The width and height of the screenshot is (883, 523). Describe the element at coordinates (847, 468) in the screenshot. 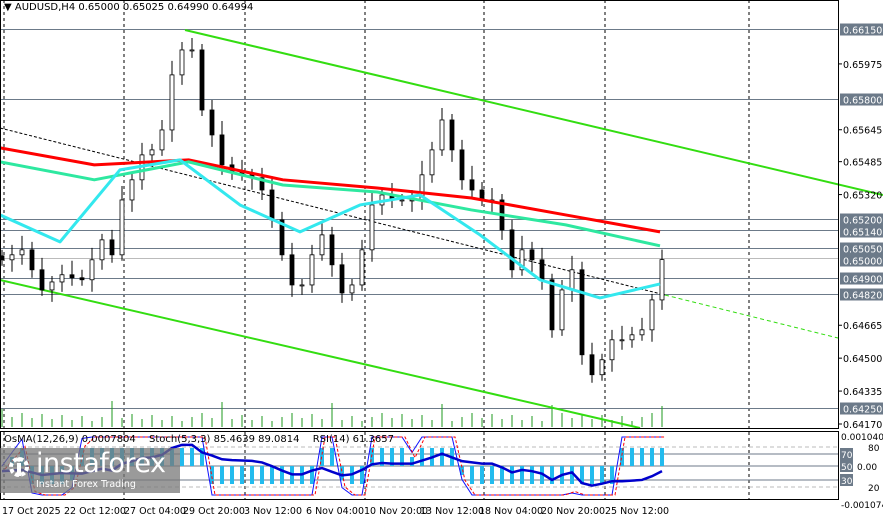

I see `indicator-level-label: 50` at that location.